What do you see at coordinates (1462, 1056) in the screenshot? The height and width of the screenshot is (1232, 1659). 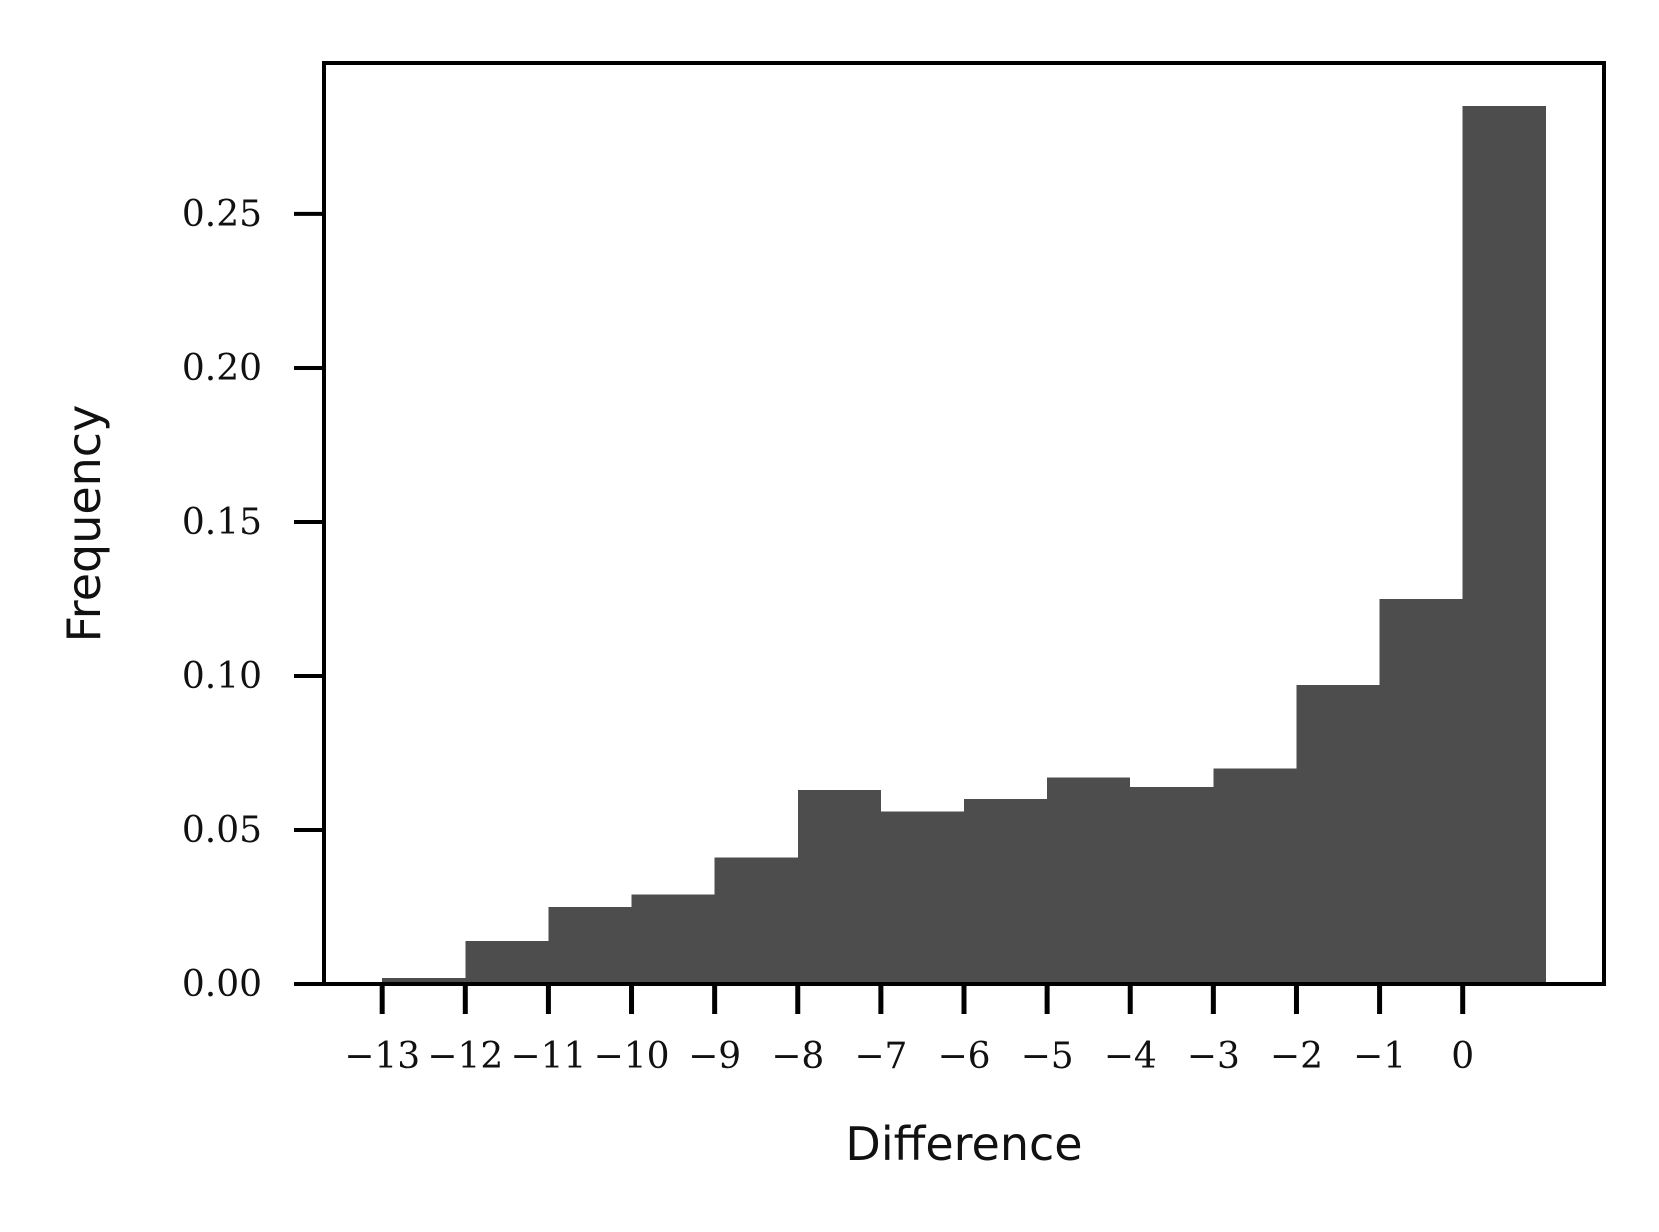 I see `x-tick-label: 0` at bounding box center [1462, 1056].